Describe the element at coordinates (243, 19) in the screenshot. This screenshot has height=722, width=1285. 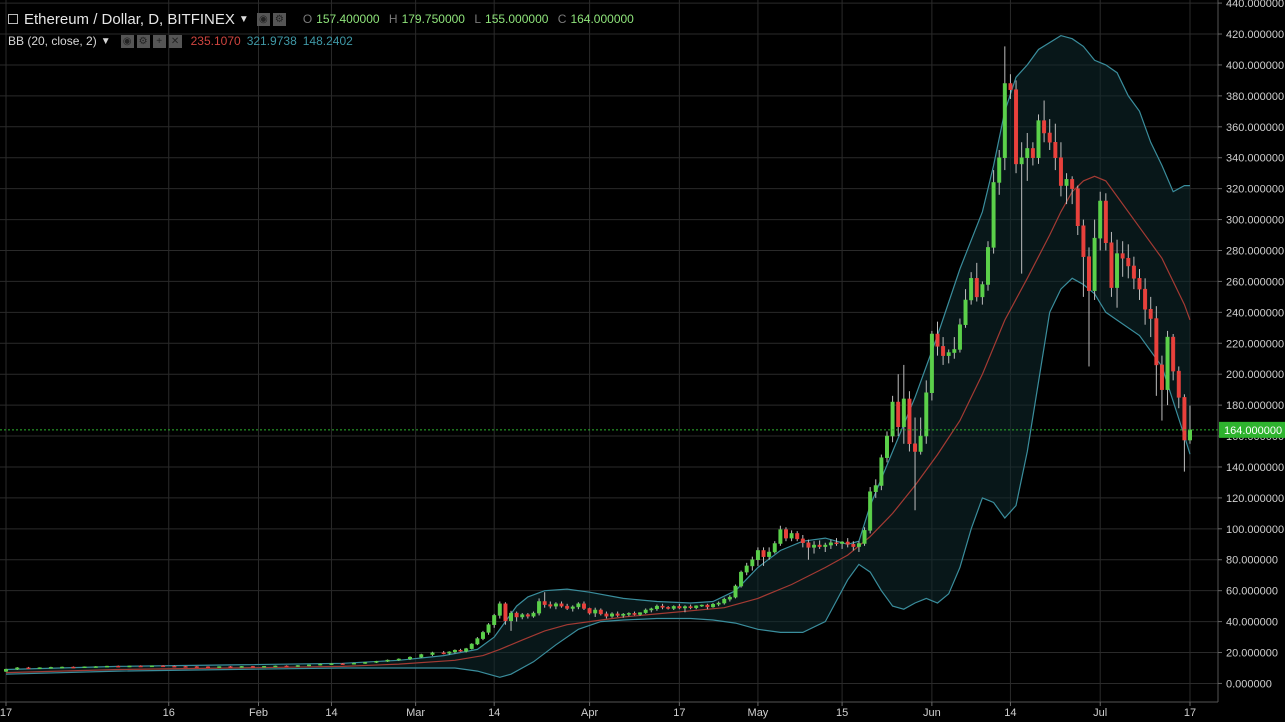
I see `symbol-menu-caret-icon: ▼` at that location.